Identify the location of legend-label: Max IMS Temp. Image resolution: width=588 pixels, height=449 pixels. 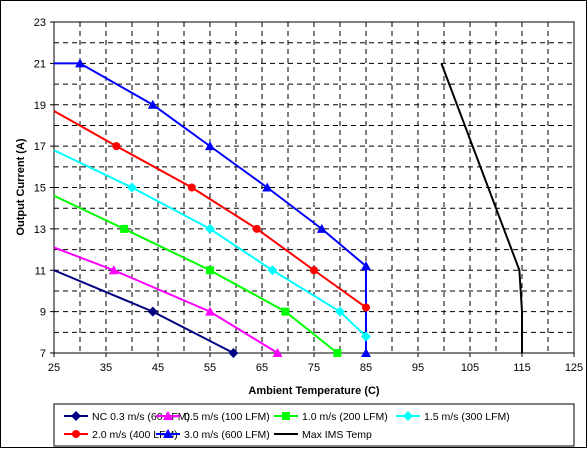
(337, 435).